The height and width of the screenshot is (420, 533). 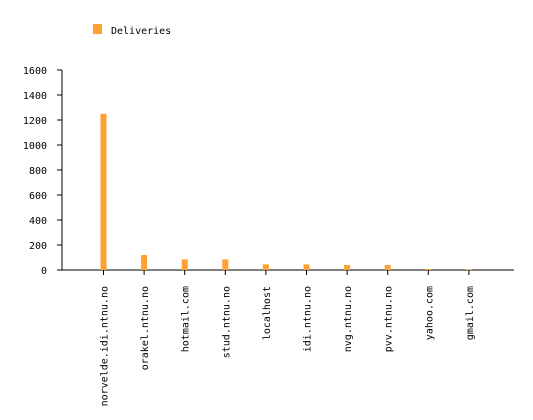 I want to click on legend-swatch, so click(x=97, y=29).